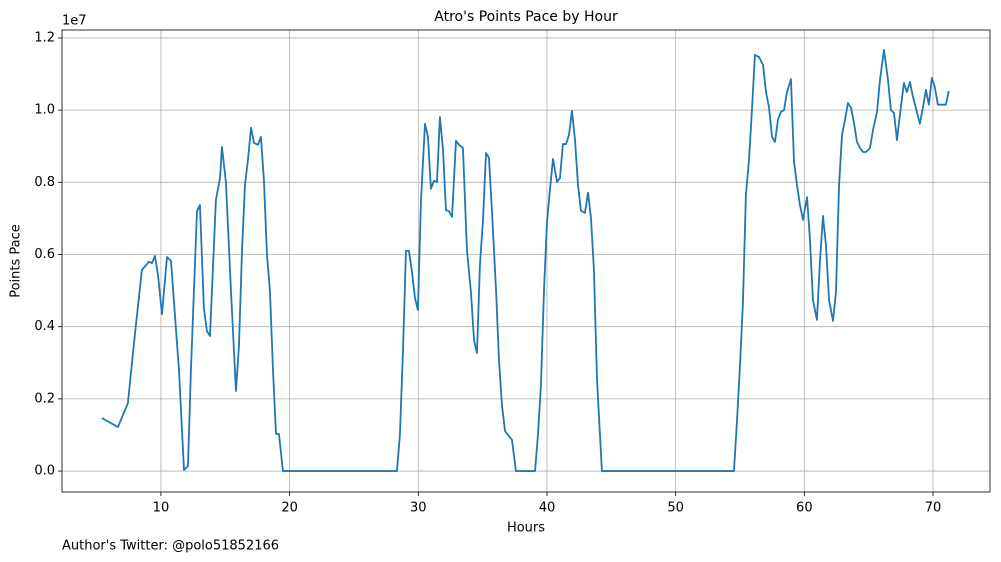 The height and width of the screenshot is (562, 1001). Describe the element at coordinates (44, 326) in the screenshot. I see `y-tick-label: 0.4` at that location.